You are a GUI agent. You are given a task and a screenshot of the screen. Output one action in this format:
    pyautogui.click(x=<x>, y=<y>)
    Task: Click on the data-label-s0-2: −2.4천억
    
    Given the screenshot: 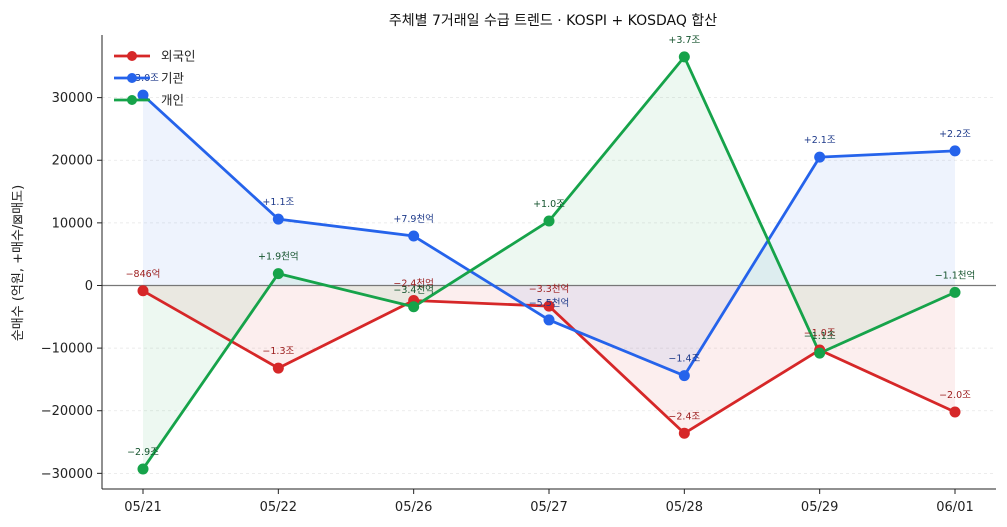 What is the action you would take?
    pyautogui.click(x=413, y=284)
    